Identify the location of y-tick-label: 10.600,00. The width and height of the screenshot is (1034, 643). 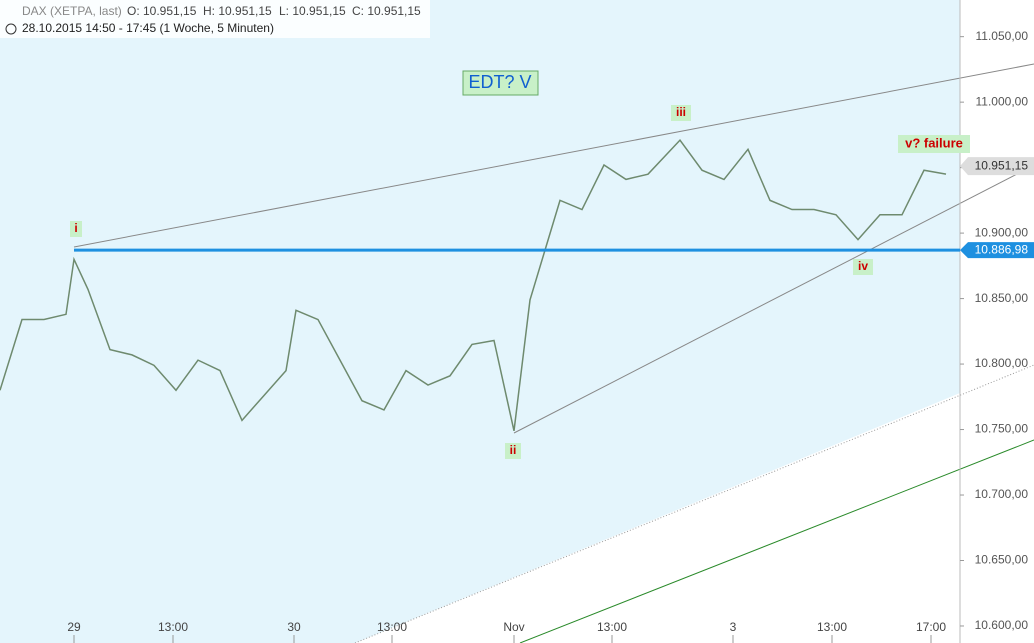
(1002, 625).